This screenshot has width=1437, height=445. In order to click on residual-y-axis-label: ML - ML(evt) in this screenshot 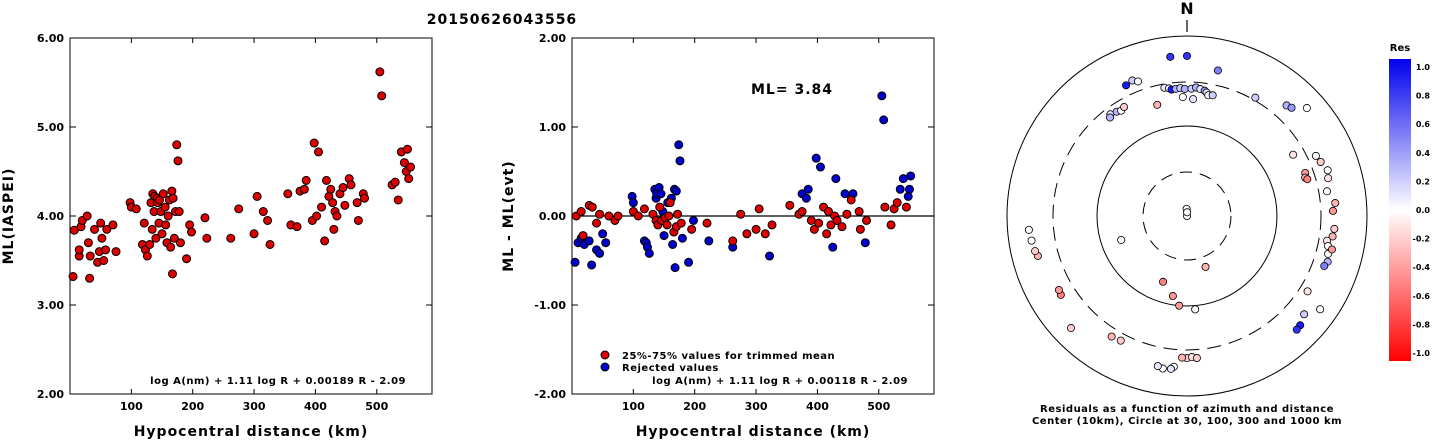, I will do `click(509, 215)`.